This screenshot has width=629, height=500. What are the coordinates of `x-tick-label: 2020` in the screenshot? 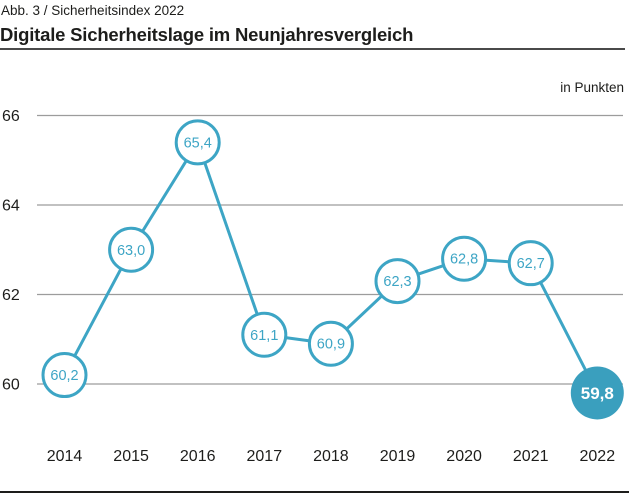 It's located at (464, 456).